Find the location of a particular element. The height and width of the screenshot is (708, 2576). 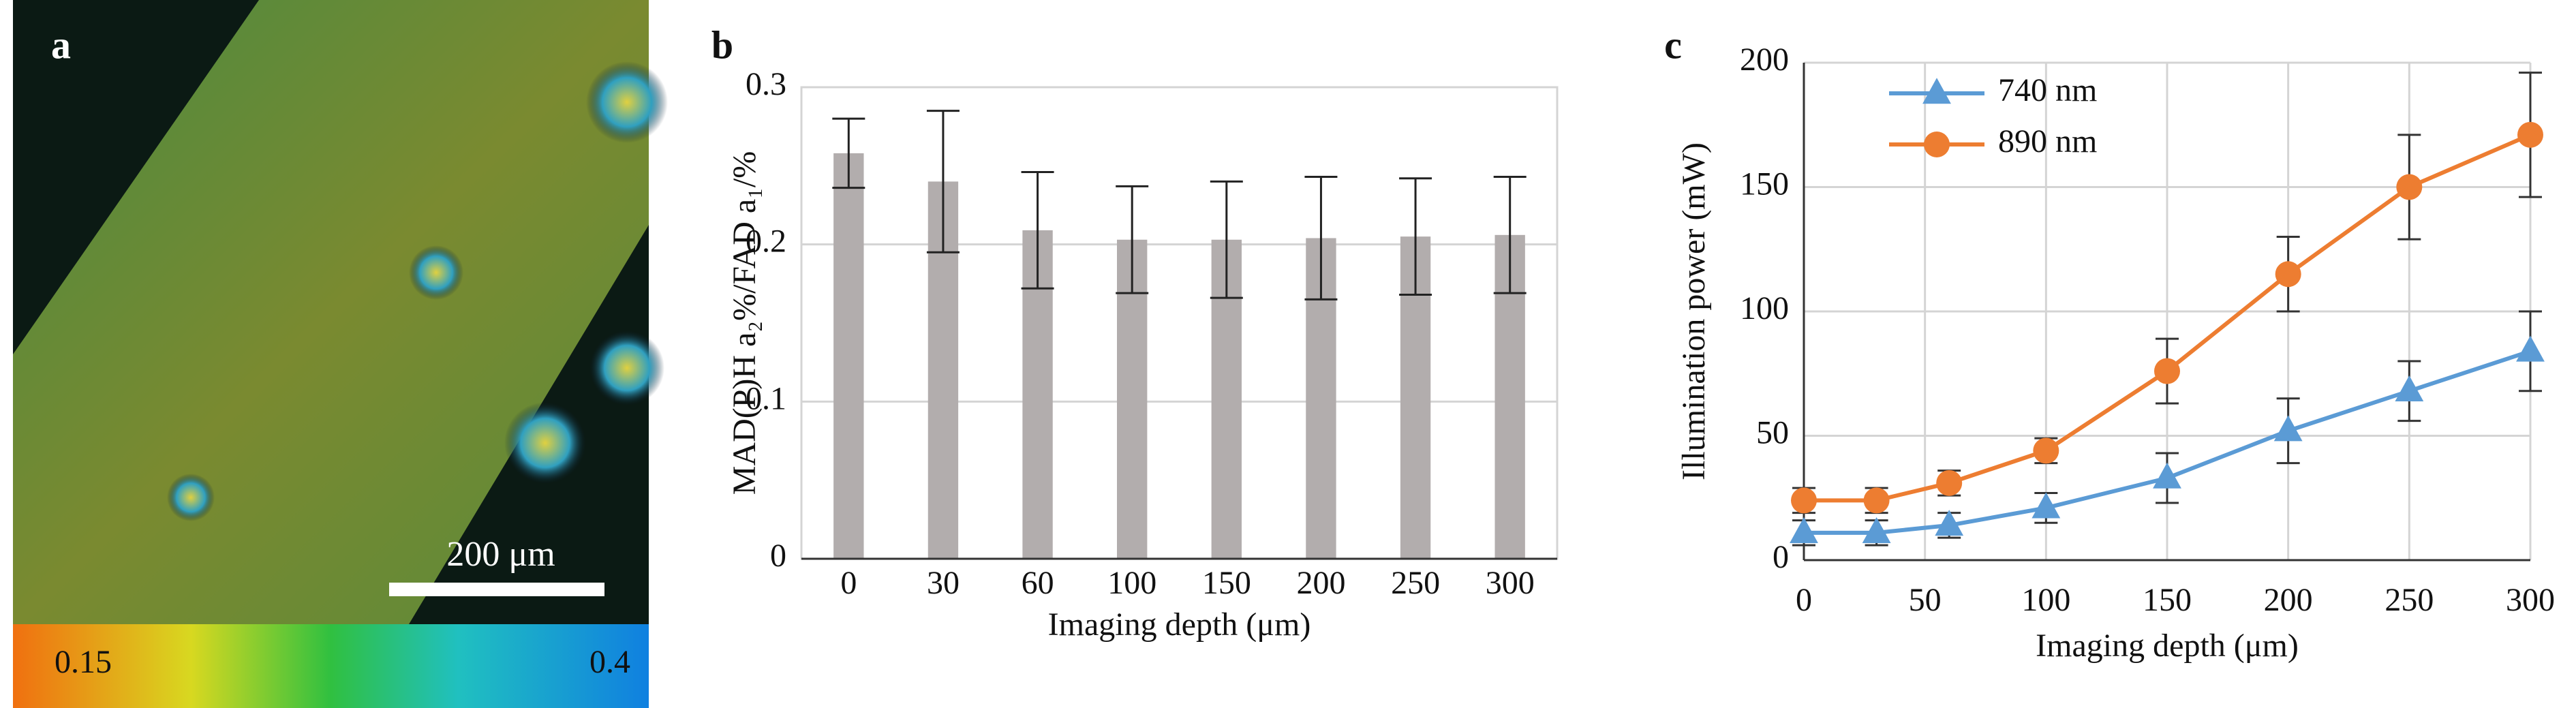

y-tick-label: 150 is located at coordinates (1765, 184).